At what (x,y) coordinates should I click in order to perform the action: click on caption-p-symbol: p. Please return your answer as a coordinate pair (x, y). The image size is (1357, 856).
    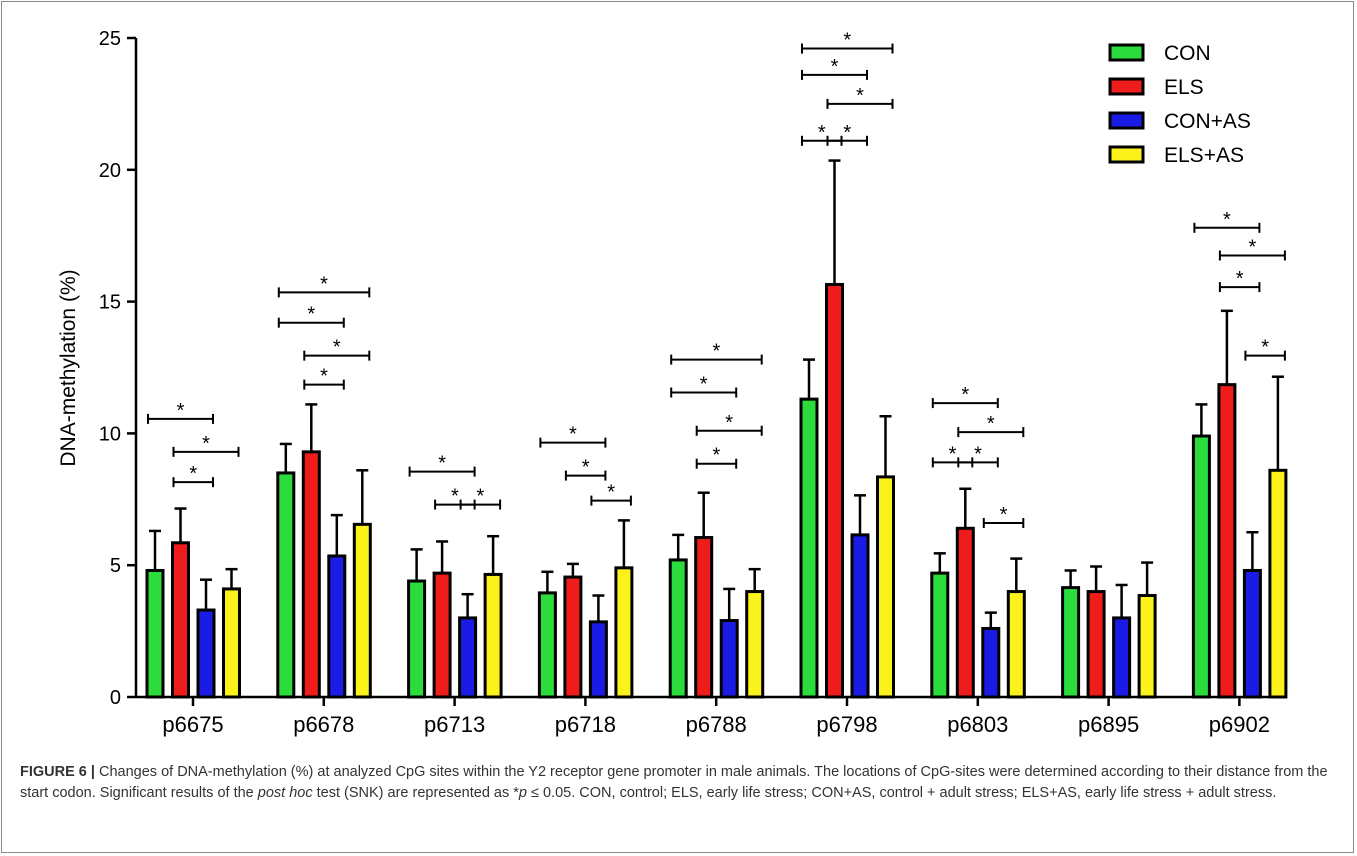
    Looking at the image, I should click on (522, 793).